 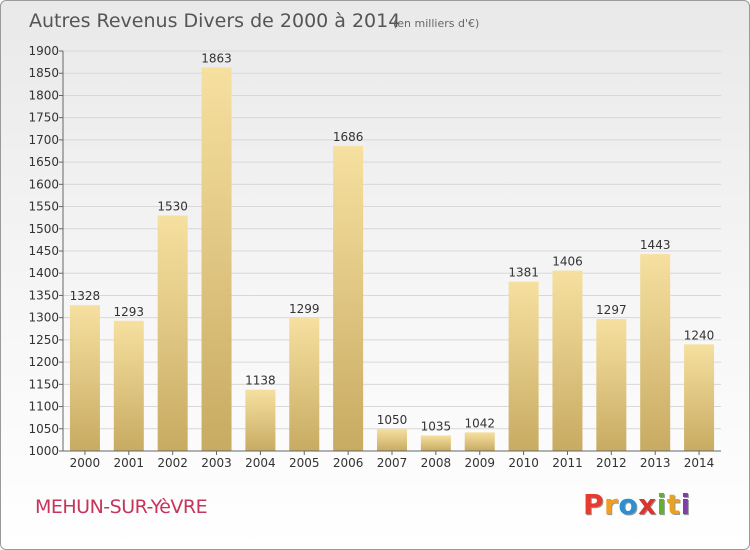 I want to click on value-label: 1299, so click(x=304, y=309).